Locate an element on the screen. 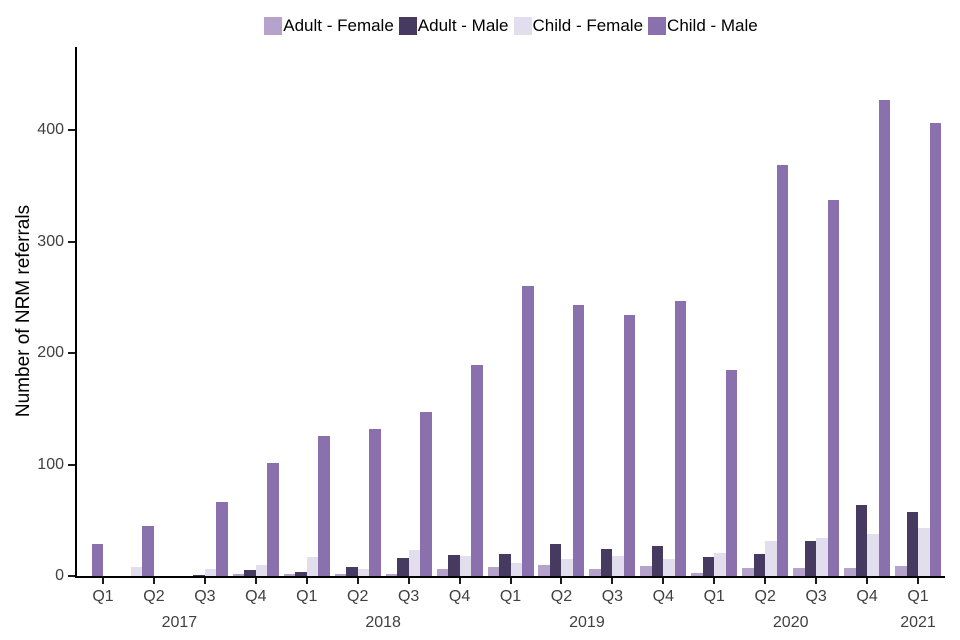  x-tick-label-year: 2021 is located at coordinates (918, 622).